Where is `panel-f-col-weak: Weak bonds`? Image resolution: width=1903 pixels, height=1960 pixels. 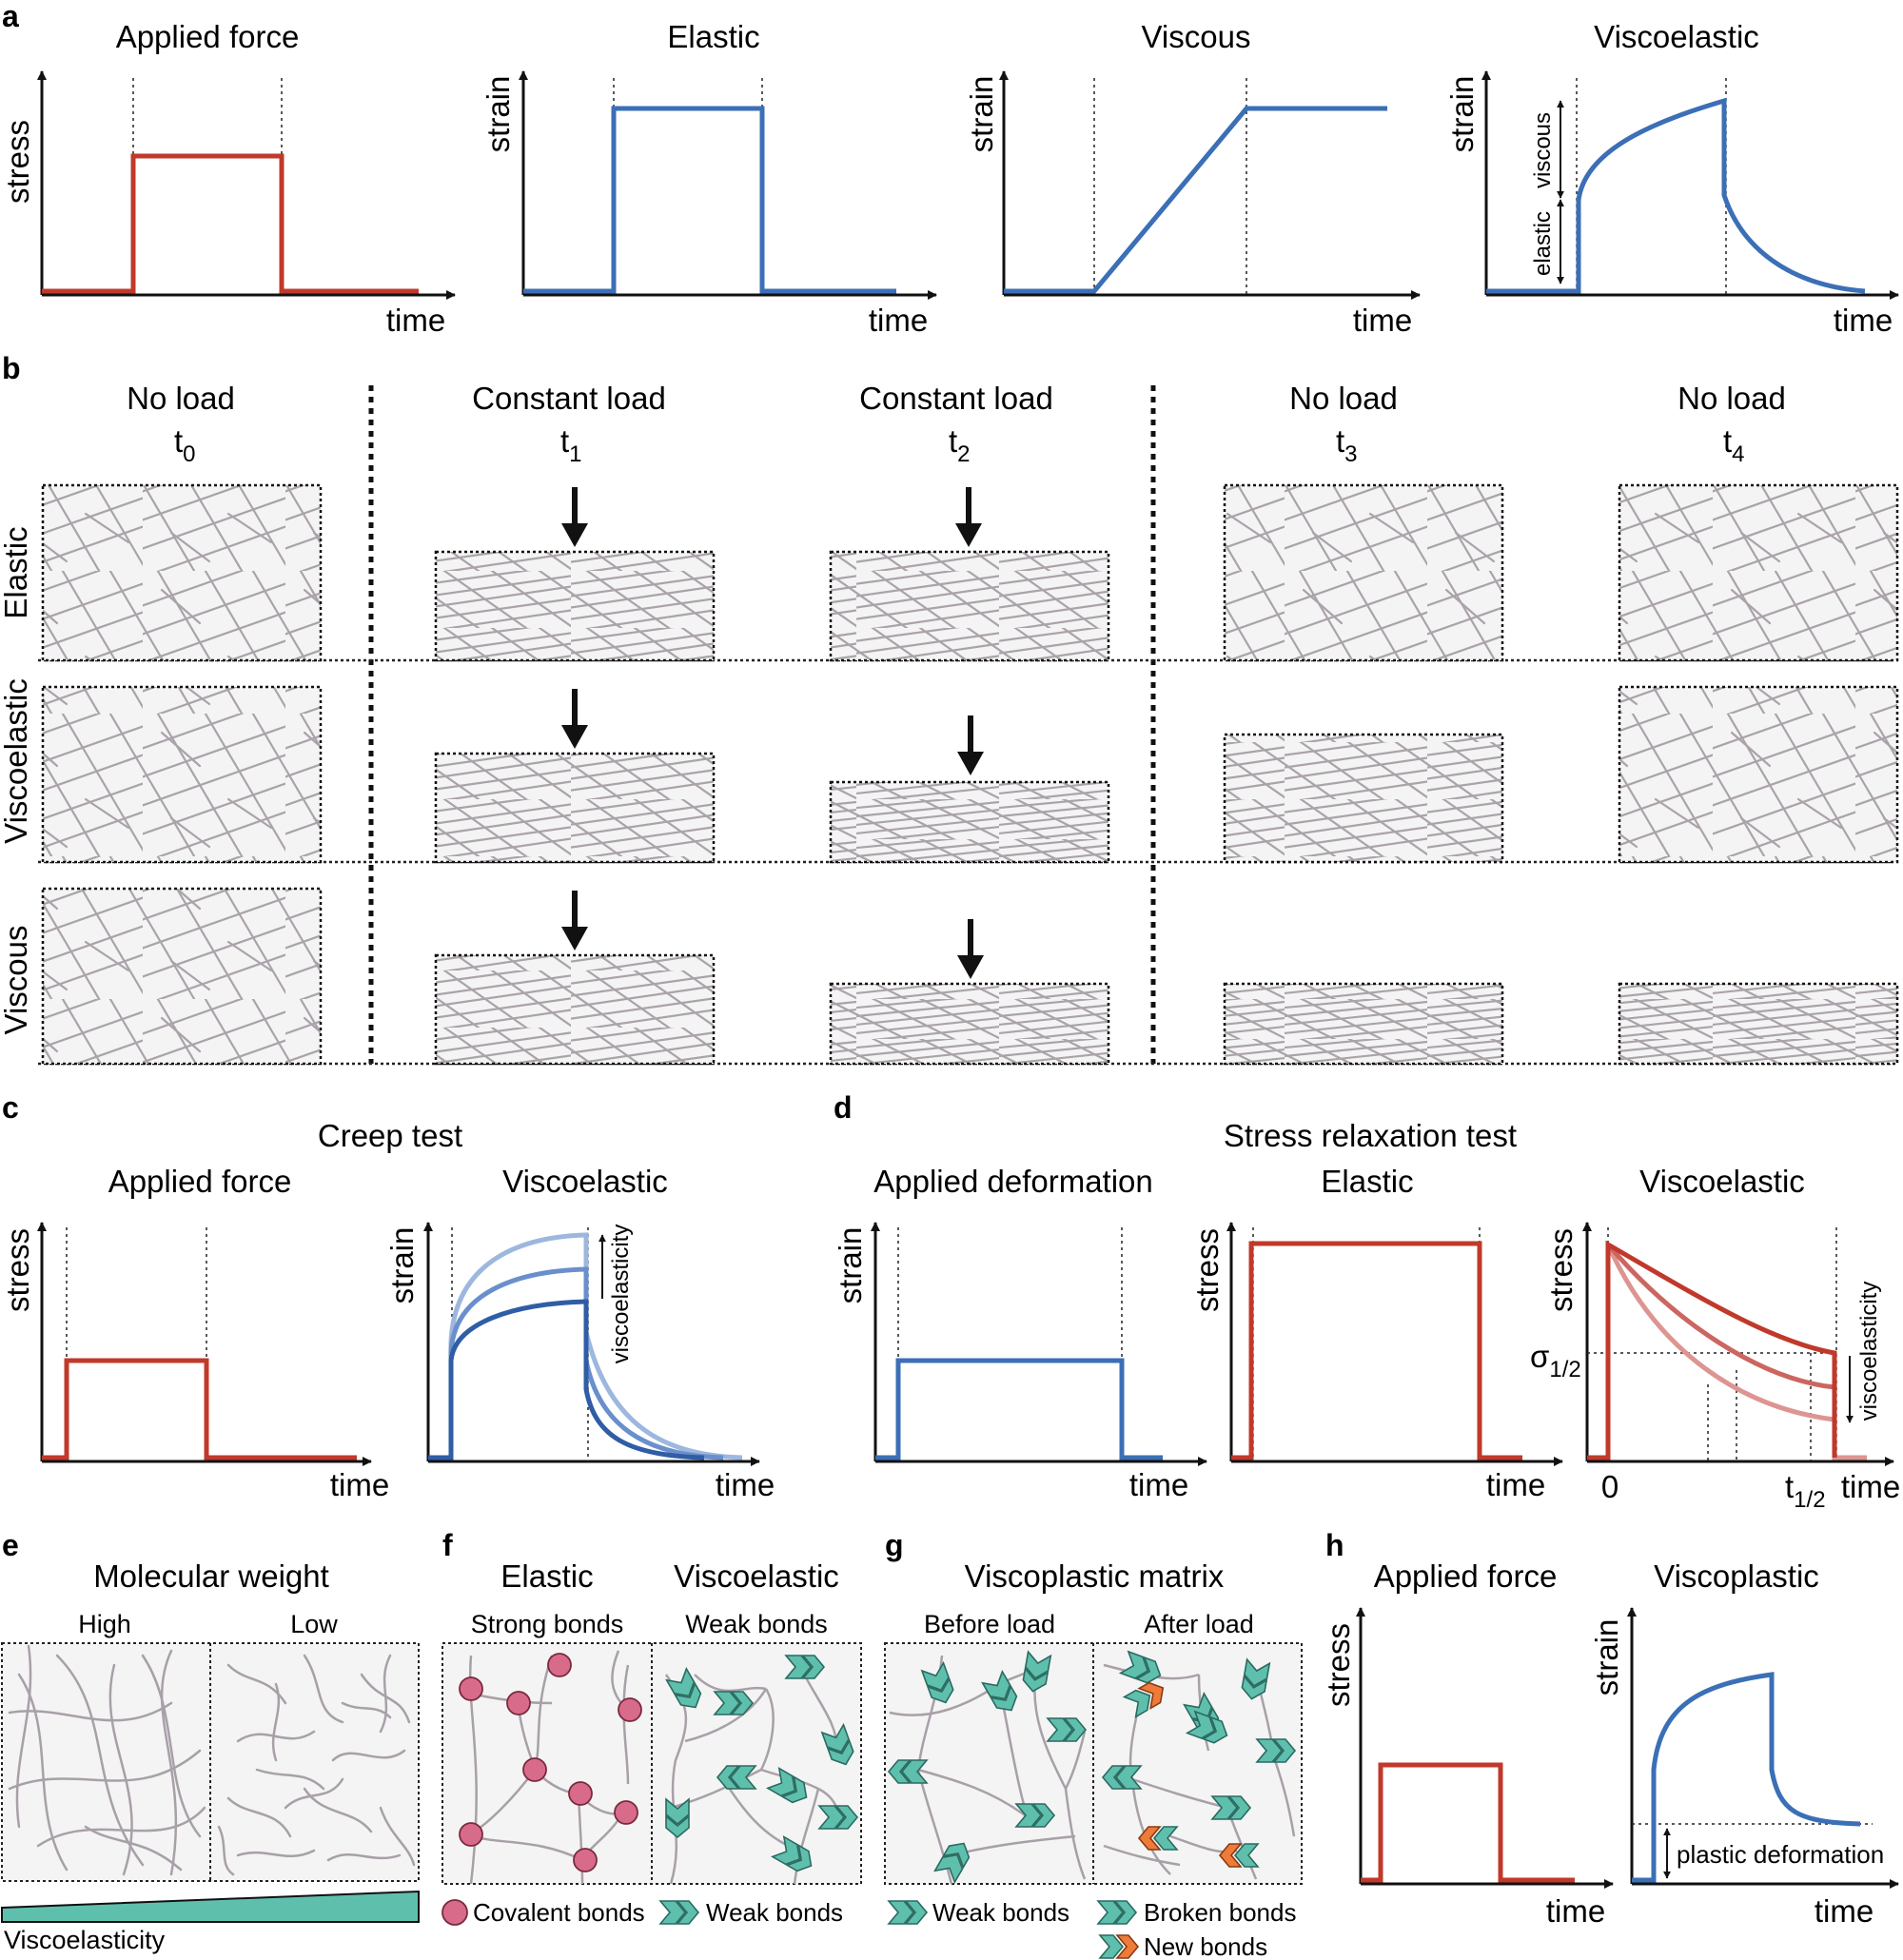 panel-f-col-weak: Weak bonds is located at coordinates (756, 1624).